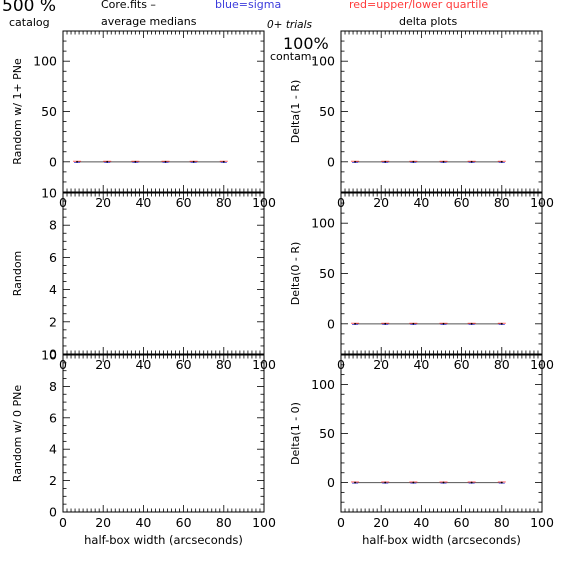 Image resolution: width=574 pixels, height=574 pixels. I want to click on y-axis-label: Random, so click(17, 274).